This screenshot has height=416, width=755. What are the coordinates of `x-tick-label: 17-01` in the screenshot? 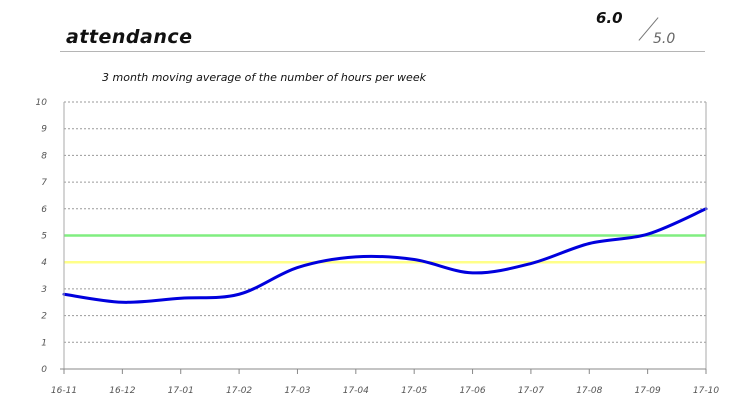 It's located at (181, 391).